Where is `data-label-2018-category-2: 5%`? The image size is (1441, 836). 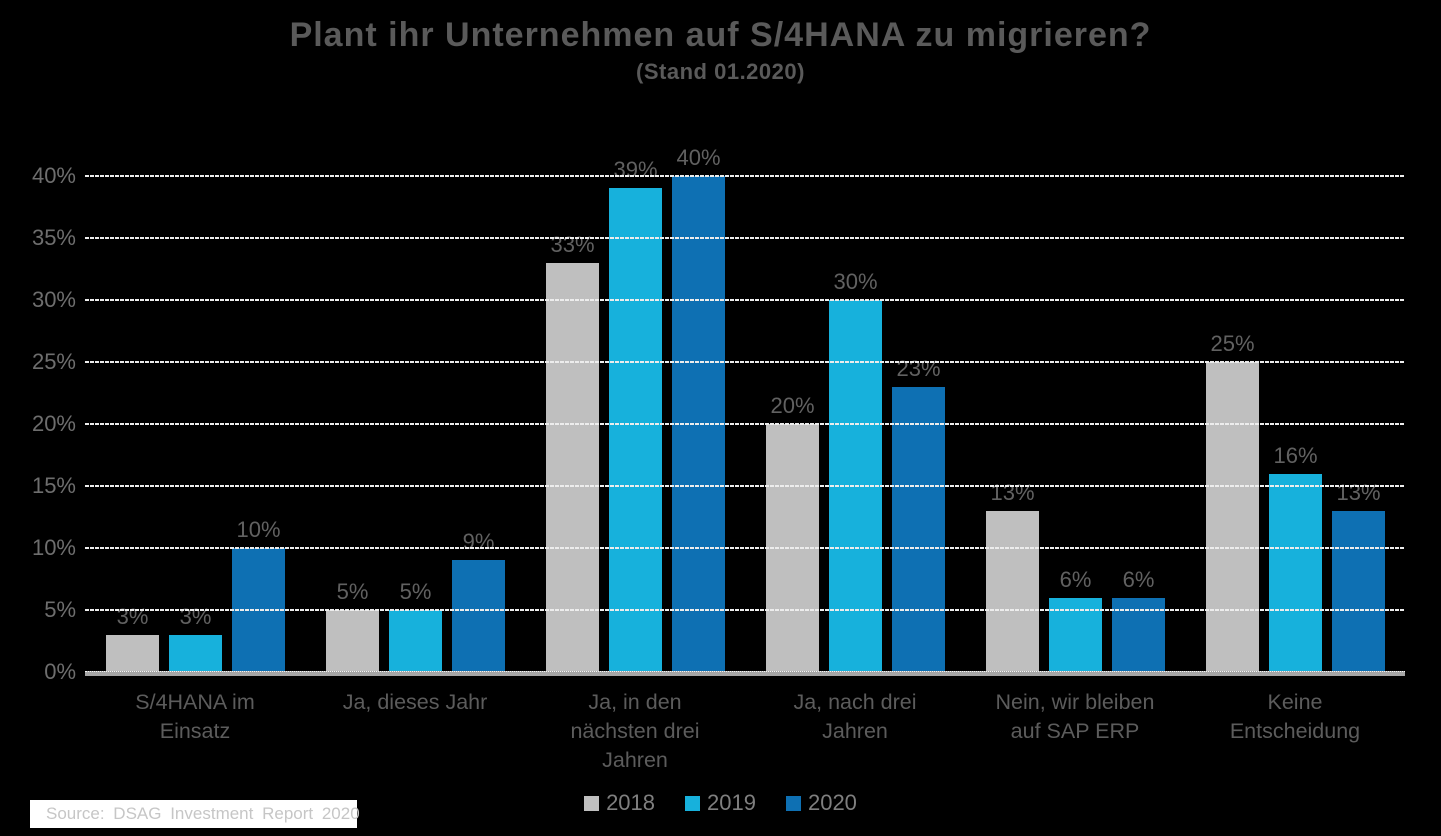 data-label-2018-category-2: 5% is located at coordinates (352, 591).